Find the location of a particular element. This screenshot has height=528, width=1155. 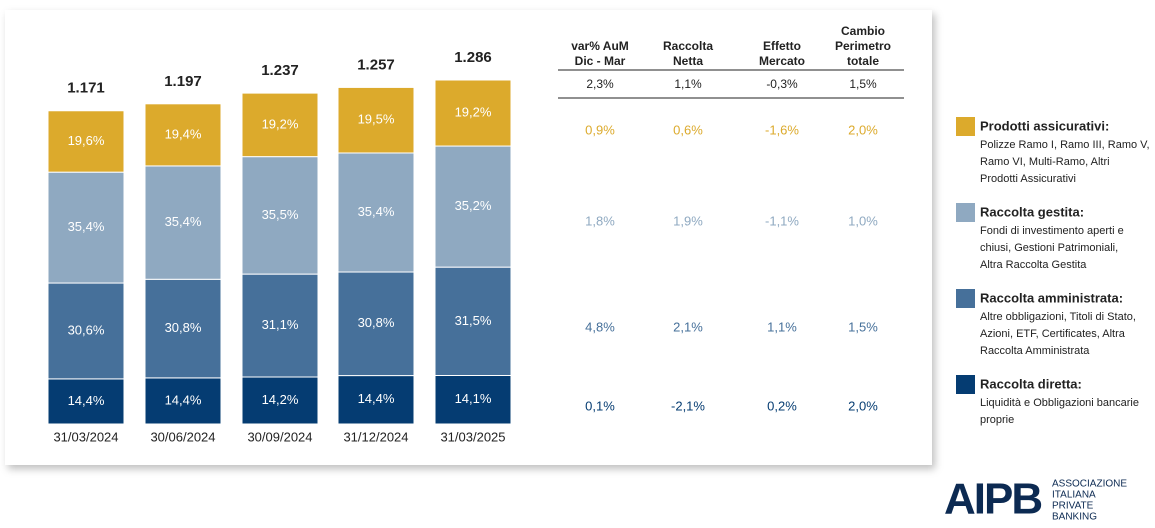

table-cell: 0,2% is located at coordinates (782, 405).